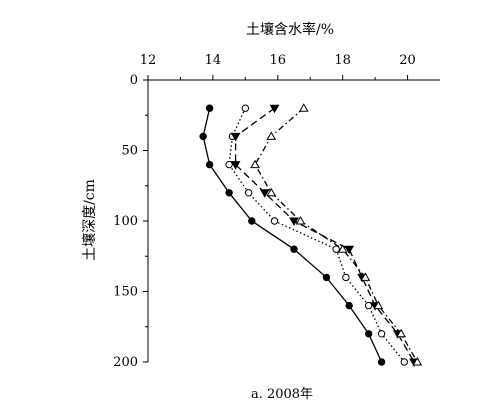 The image size is (496, 410). Describe the element at coordinates (129, 151) in the screenshot. I see `y-tick-label: 50` at that location.